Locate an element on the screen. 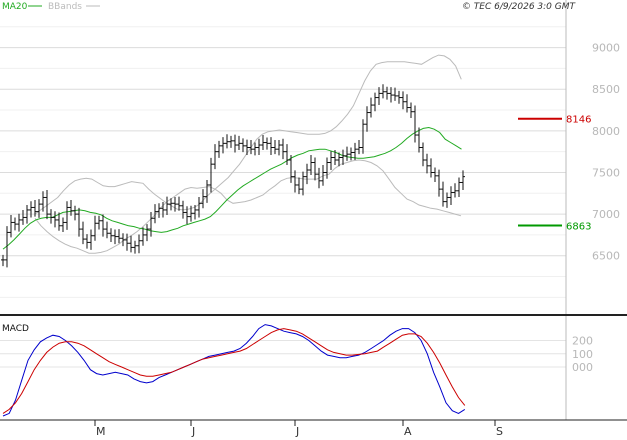  bollinger-lower-line is located at coordinates (248, 206).